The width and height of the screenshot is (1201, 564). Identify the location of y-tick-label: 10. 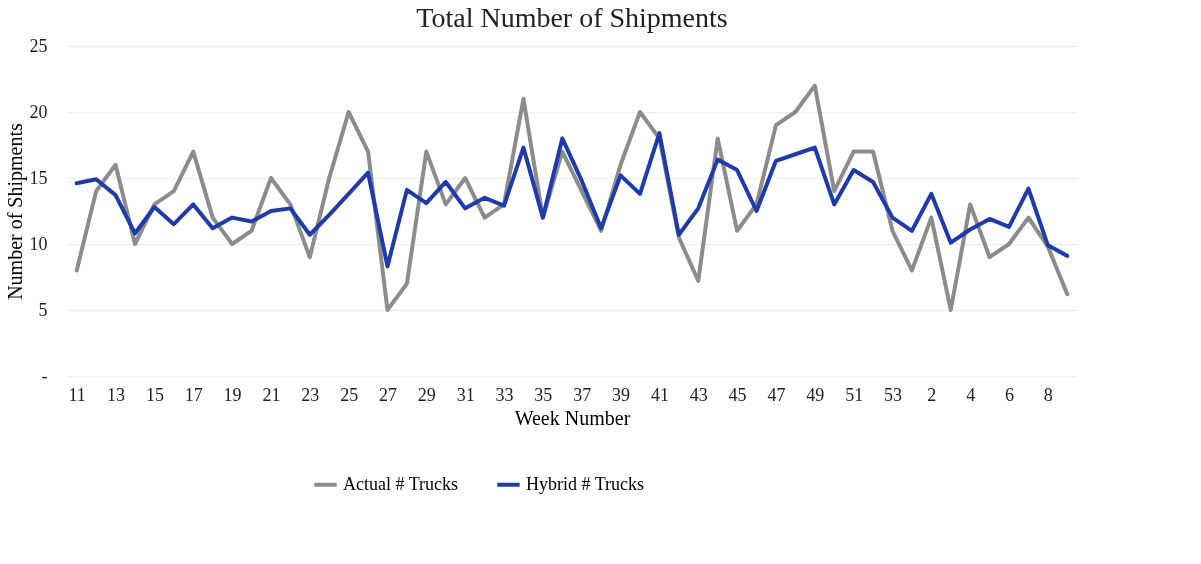
(38, 243).